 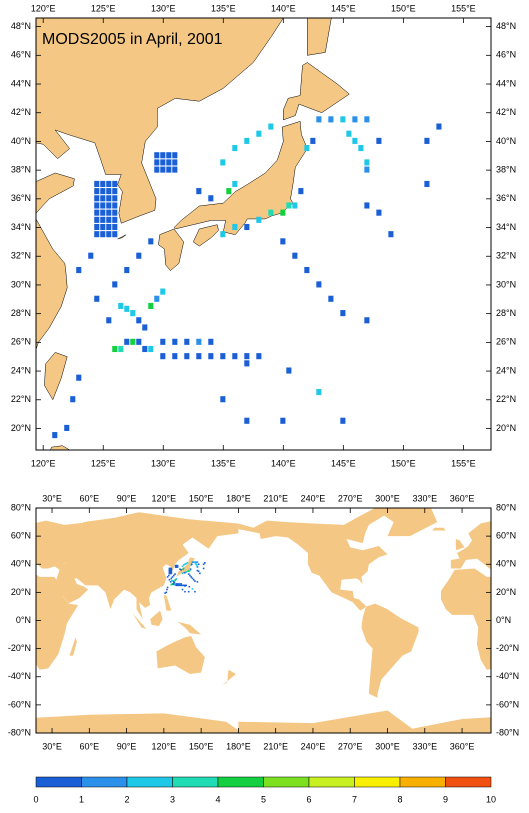 I want to click on y-tick-label: 28°N, so click(x=506, y=313).